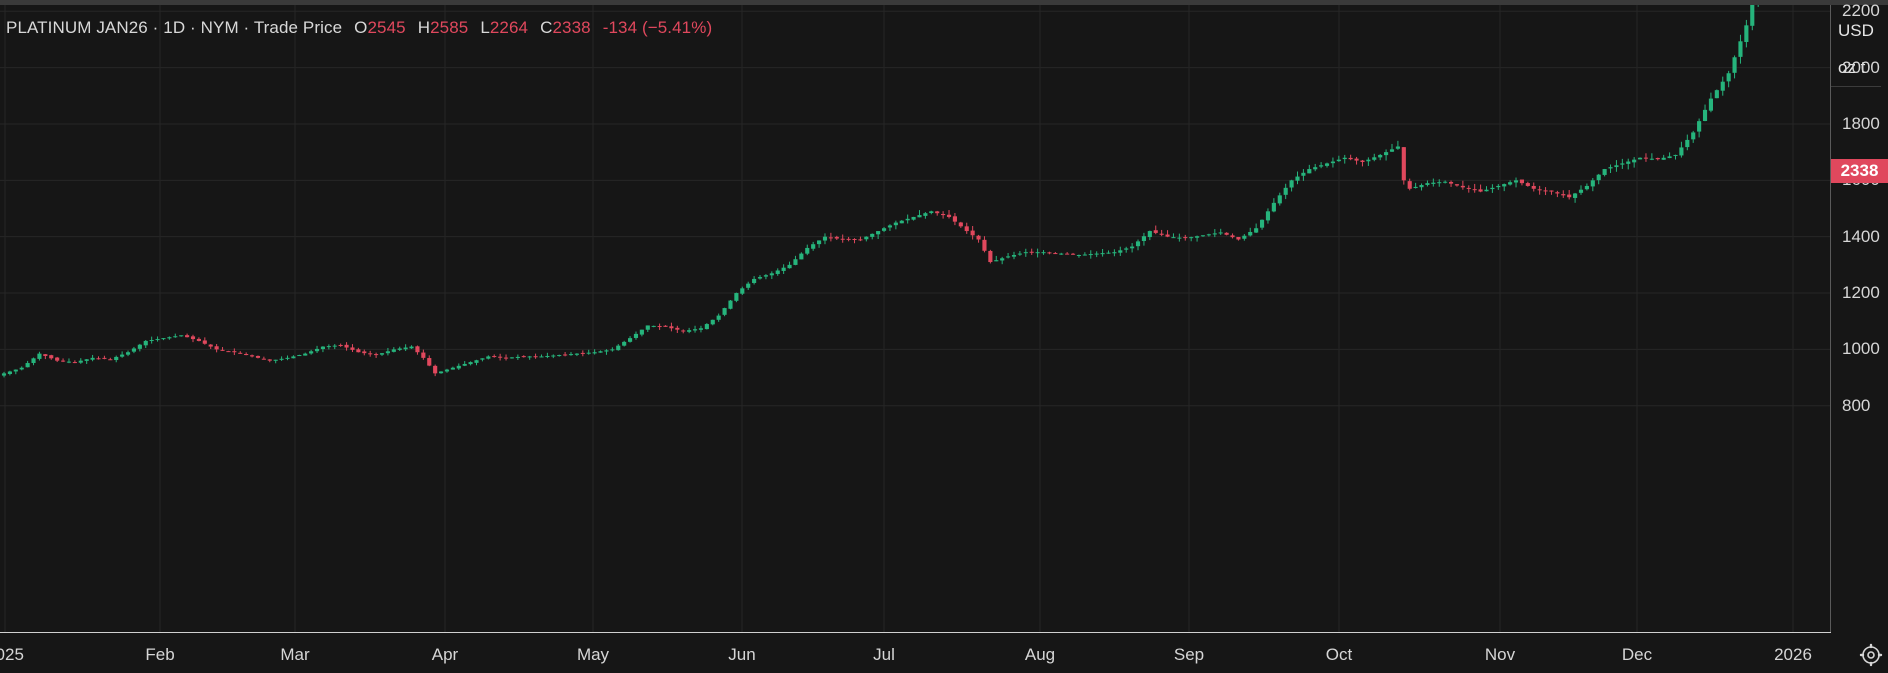 This screenshot has width=1888, height=673. Describe the element at coordinates (12, 654) in the screenshot. I see `time-tick-label: 2025` at that location.